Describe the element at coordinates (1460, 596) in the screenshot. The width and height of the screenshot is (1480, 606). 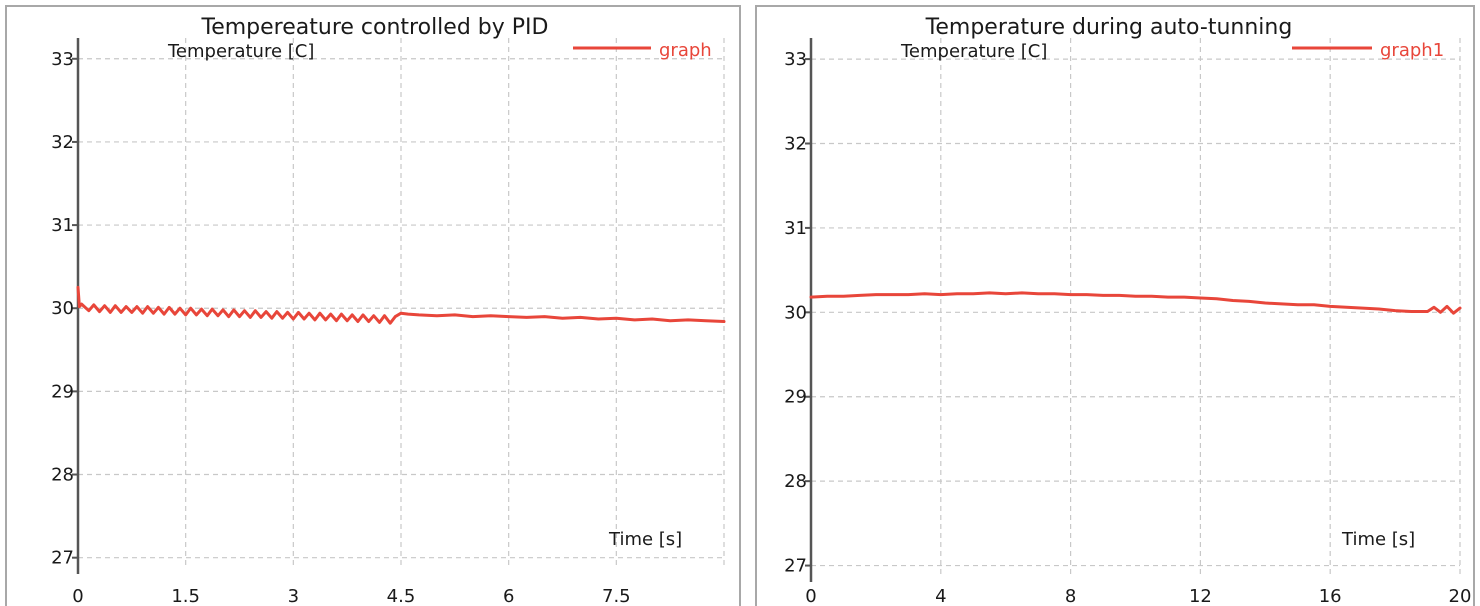
I see `x-tick-label: 20` at that location.